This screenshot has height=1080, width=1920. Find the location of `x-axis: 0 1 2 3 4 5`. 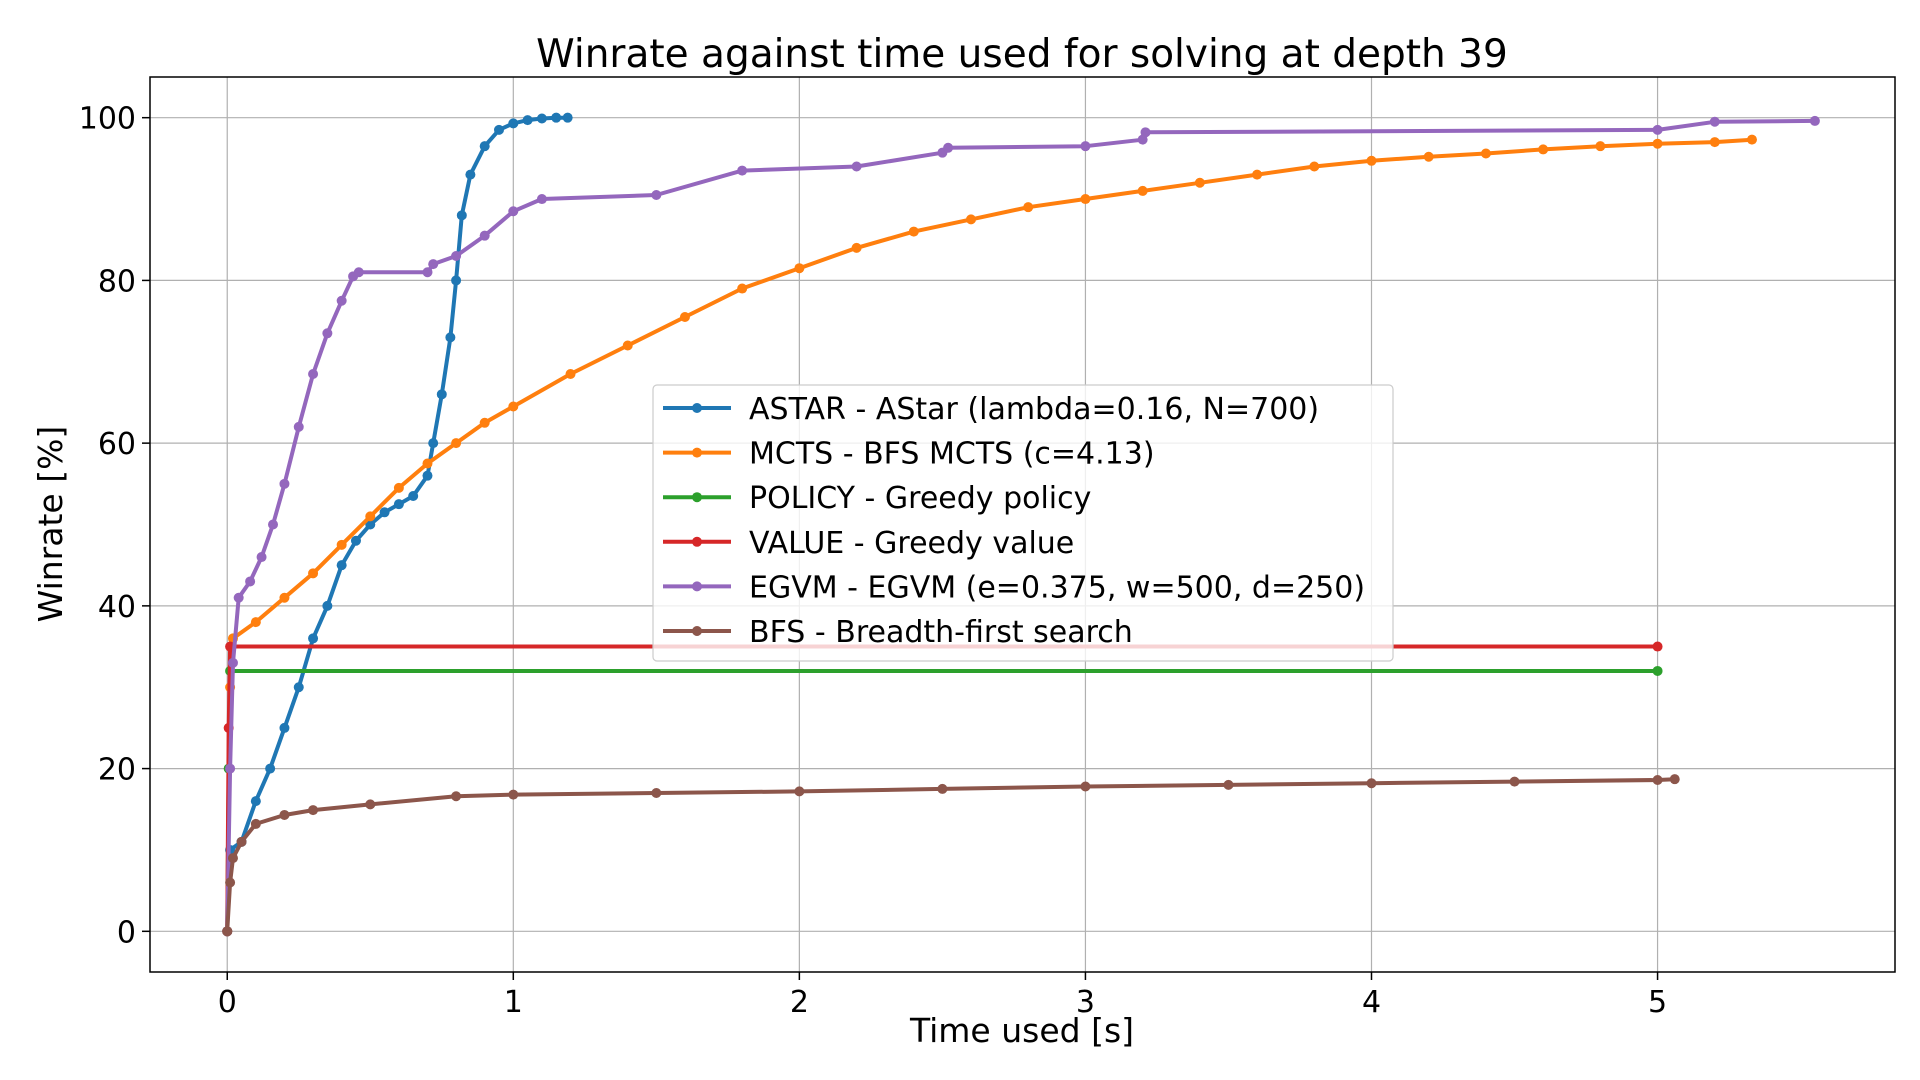

x-axis: 0 1 2 3 4 5 is located at coordinates (942, 996).